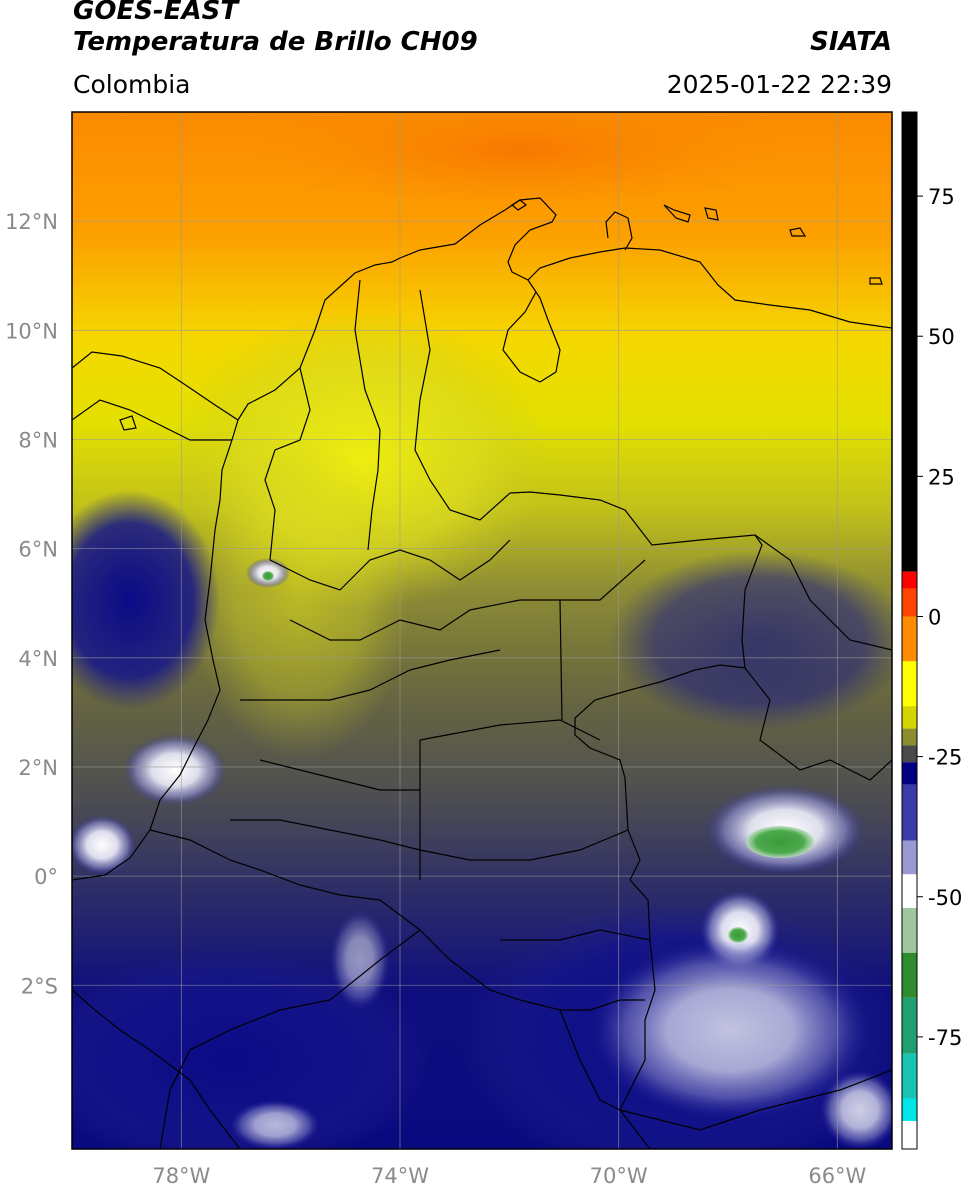 This screenshot has width=966, height=1190. I want to click on latitude-tick-labels: 12°N 10°N 8°N 6°N 4°N 2°N 0° 2°S, so click(31, 604).